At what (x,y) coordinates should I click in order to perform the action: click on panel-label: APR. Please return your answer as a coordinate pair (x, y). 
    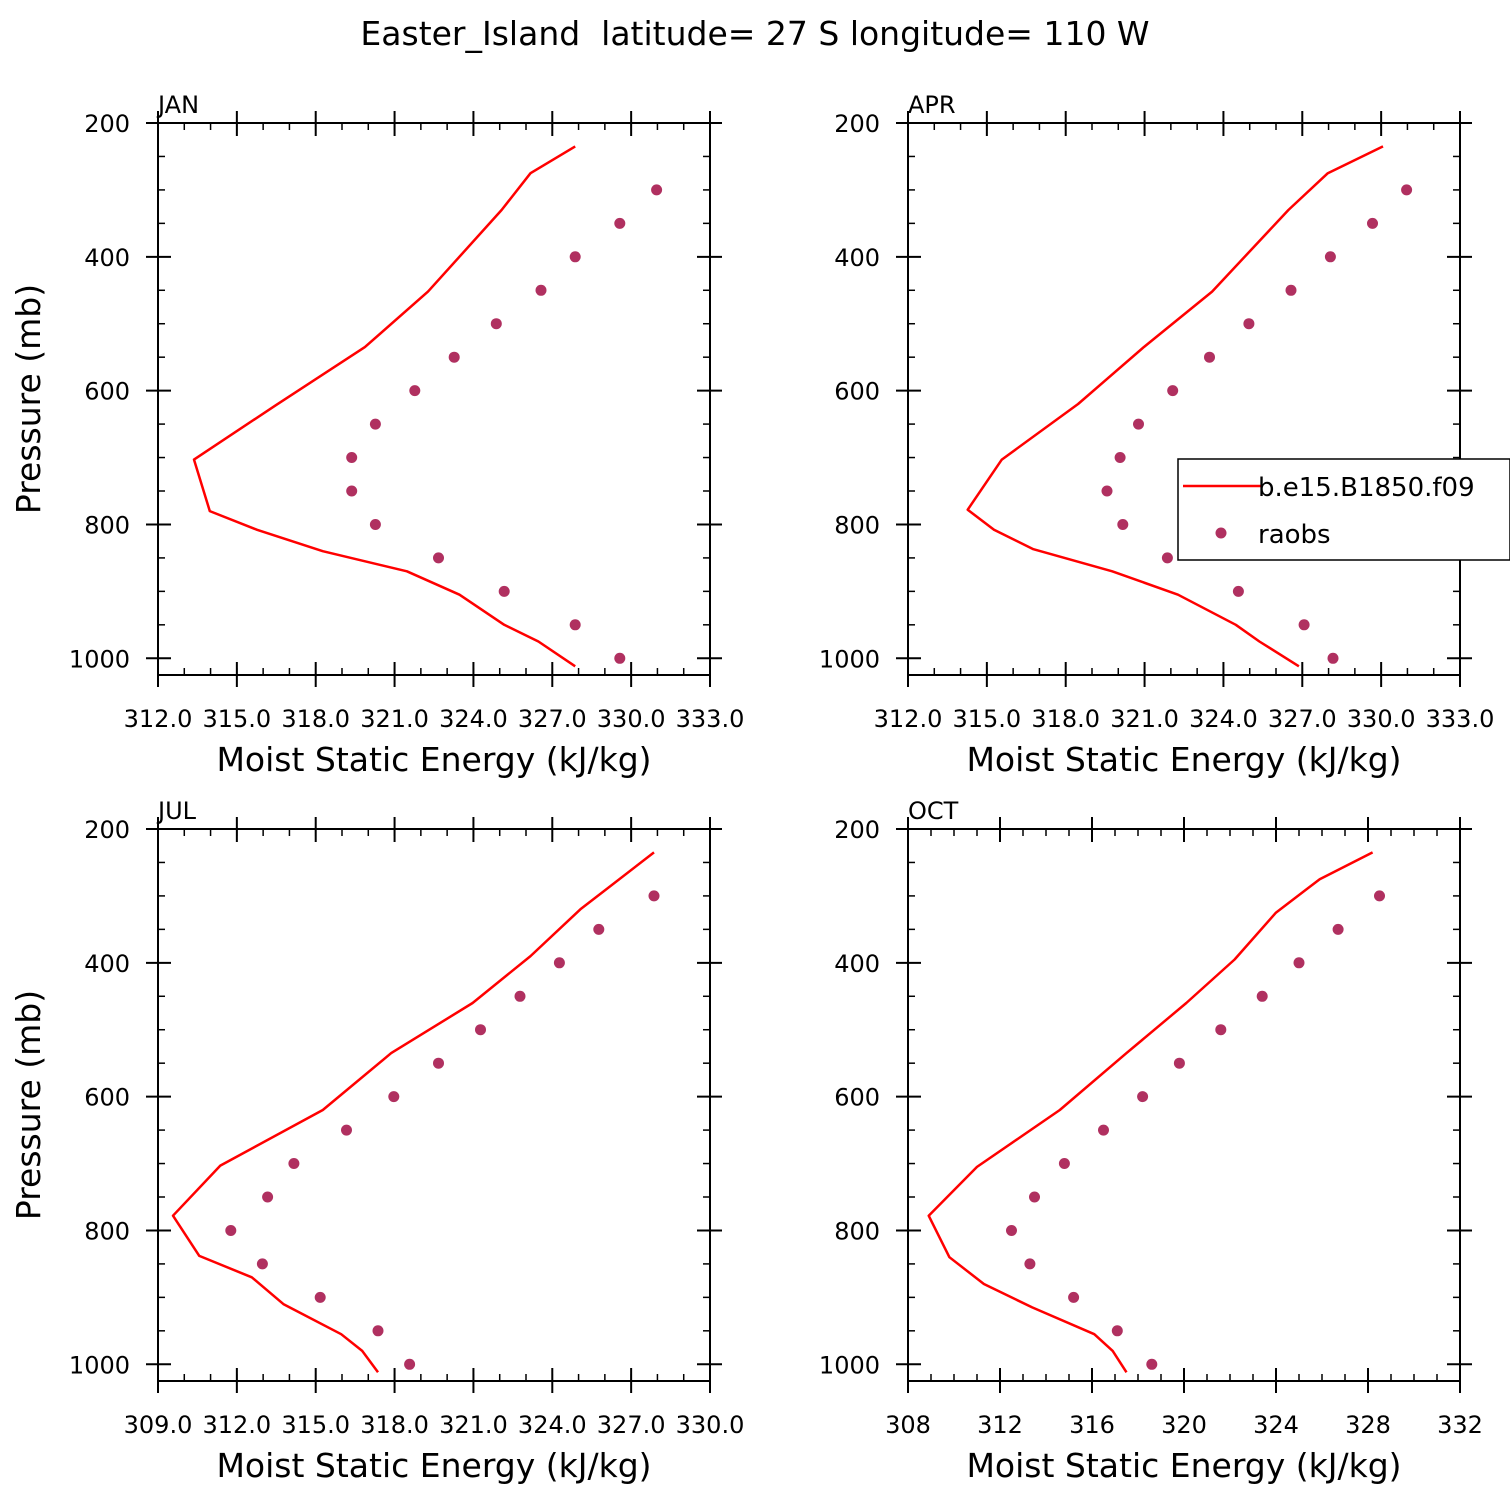
    Looking at the image, I should click on (932, 105).